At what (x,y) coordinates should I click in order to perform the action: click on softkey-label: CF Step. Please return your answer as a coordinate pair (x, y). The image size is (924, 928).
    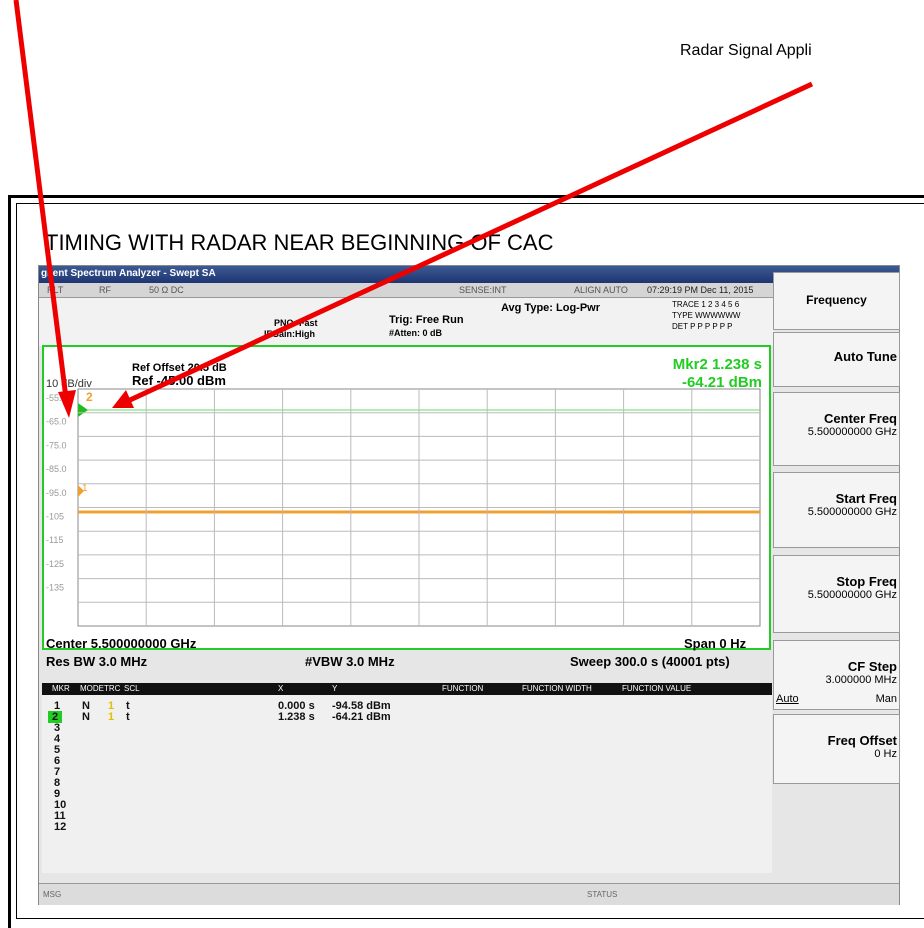
    Looking at the image, I should click on (872, 666).